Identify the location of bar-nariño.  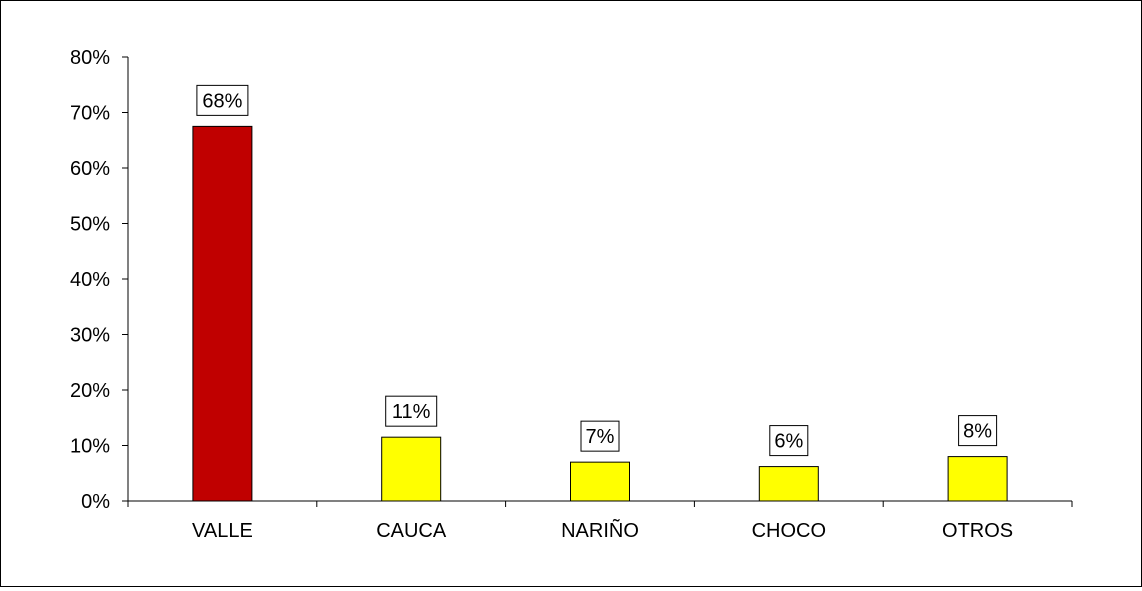
(600, 481).